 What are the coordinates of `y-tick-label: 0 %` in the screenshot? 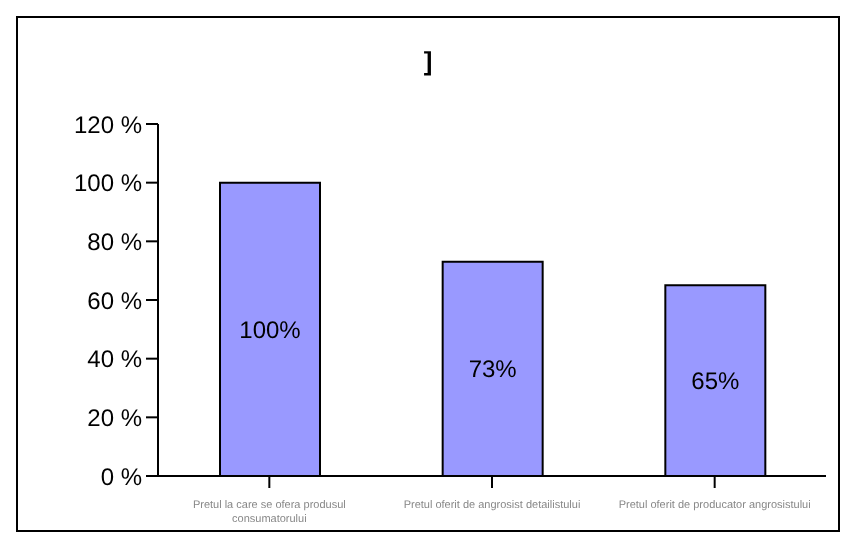 It's located at (121, 476).